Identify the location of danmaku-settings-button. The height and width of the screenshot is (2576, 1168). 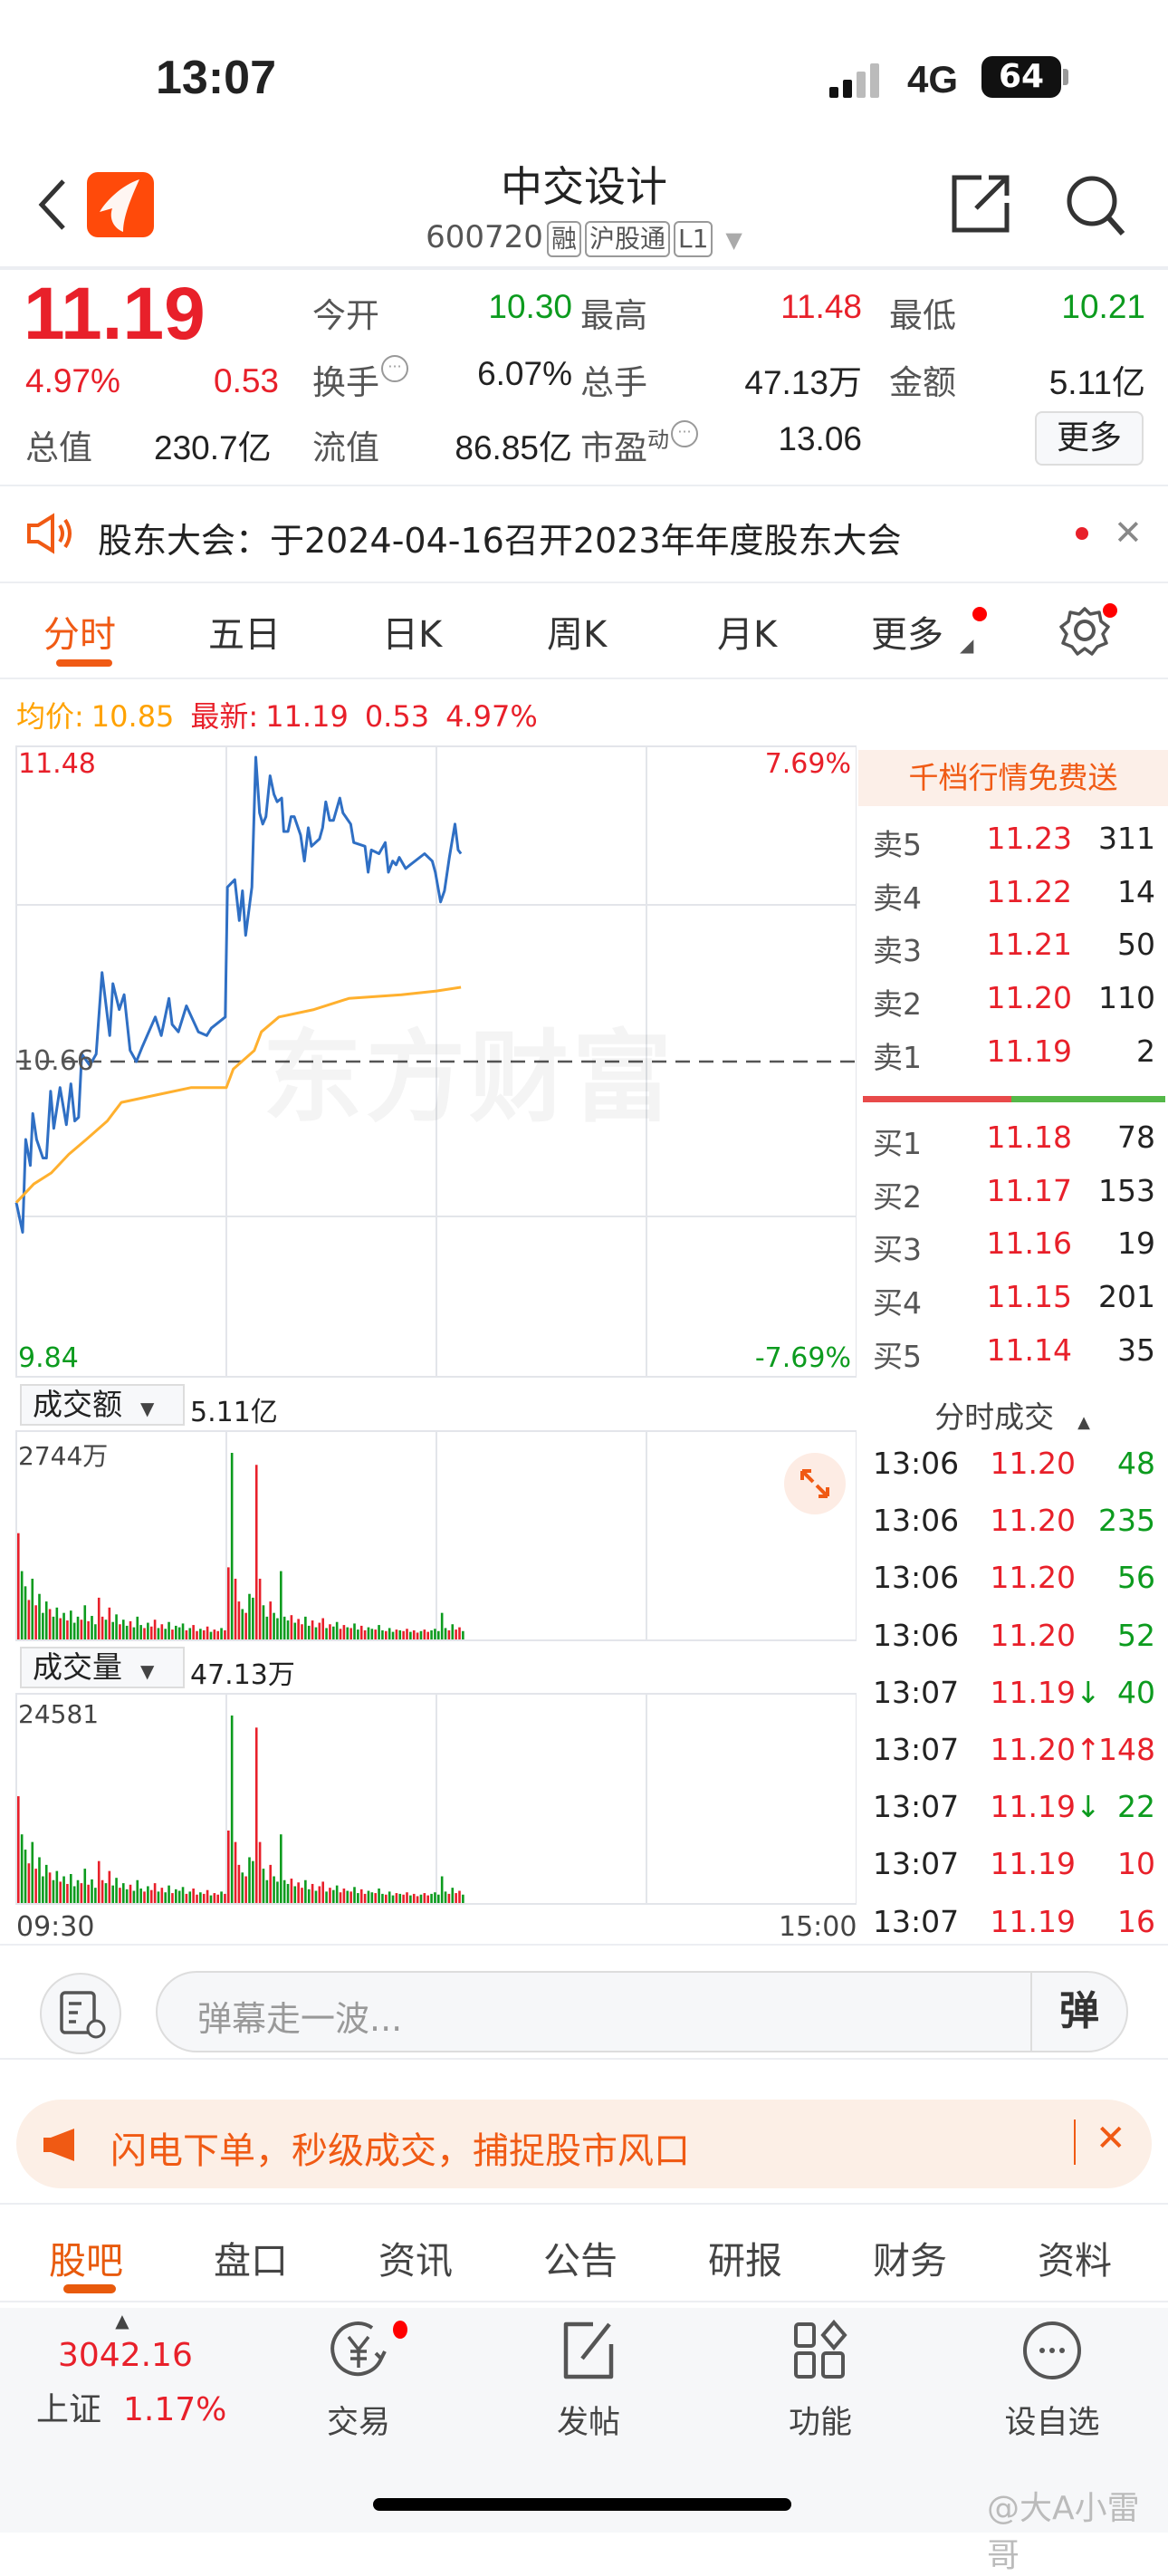
(80, 2013).